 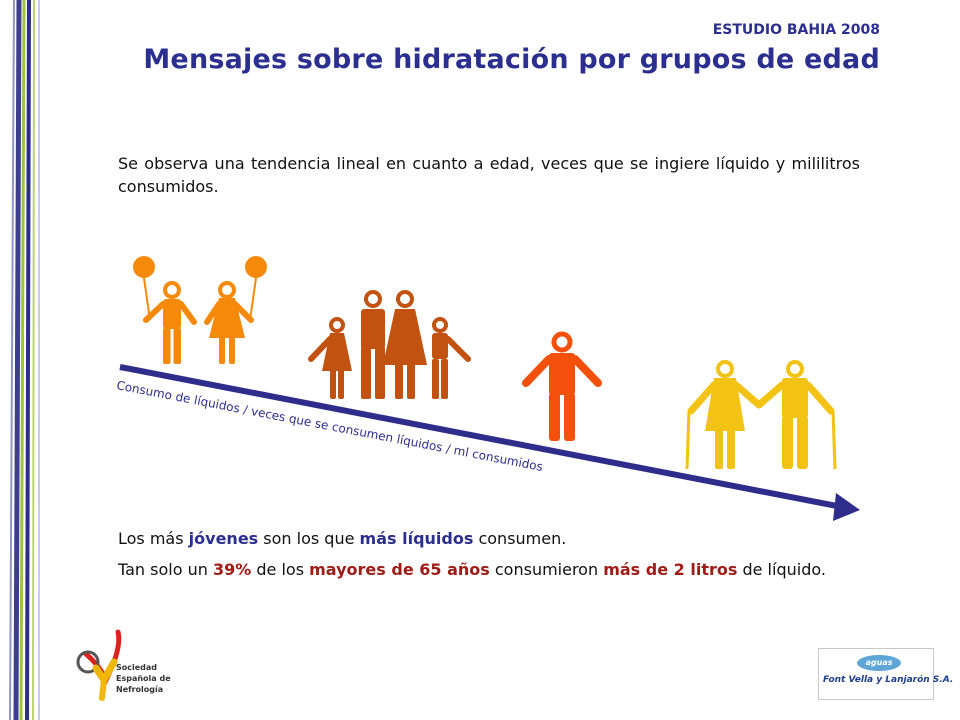 What do you see at coordinates (229, 322) in the screenshot?
I see `girl-figure` at bounding box center [229, 322].